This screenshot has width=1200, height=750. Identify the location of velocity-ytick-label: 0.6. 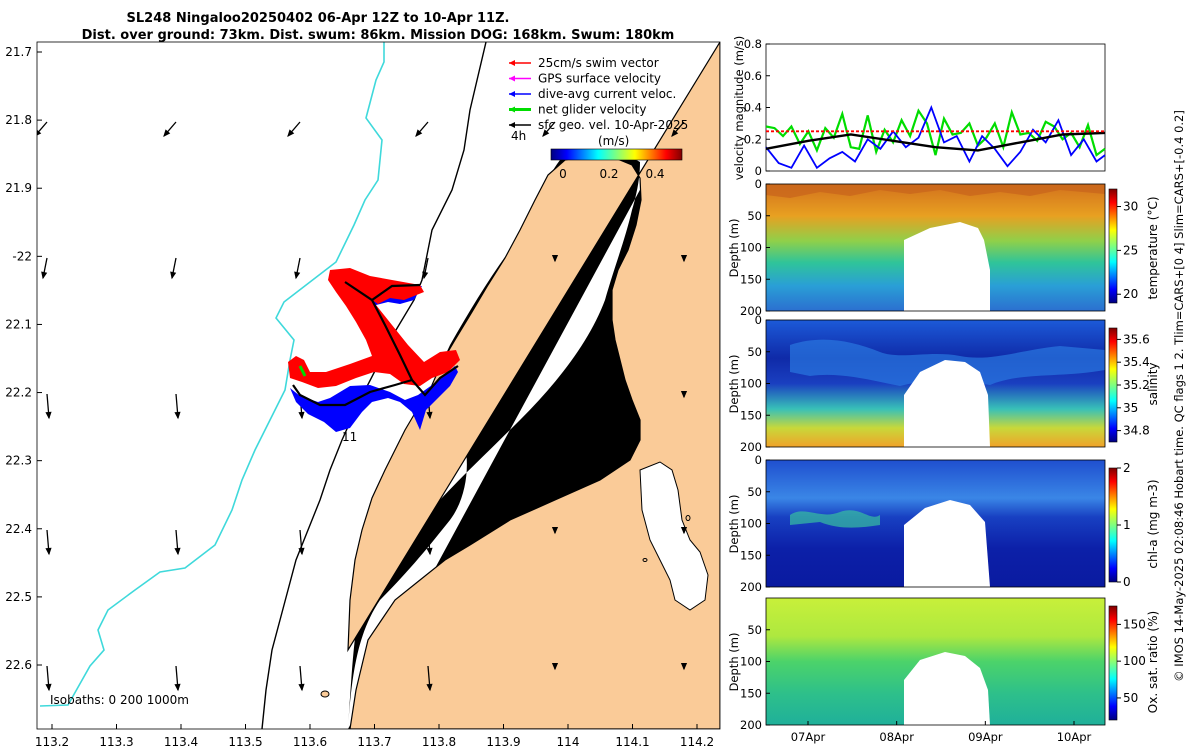
(753, 76).